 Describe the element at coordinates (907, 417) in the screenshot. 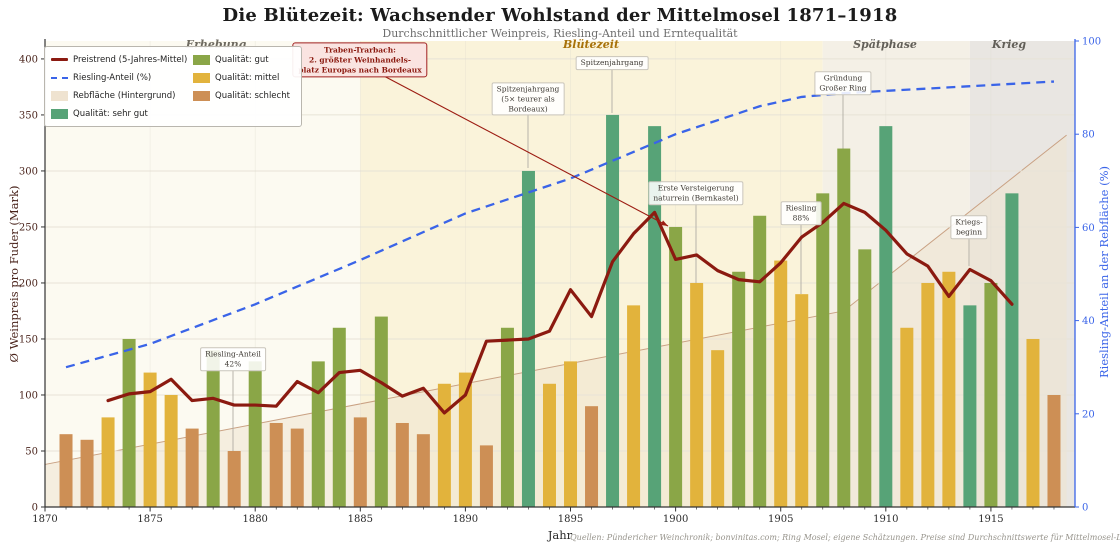

I see `bar-1911` at that location.